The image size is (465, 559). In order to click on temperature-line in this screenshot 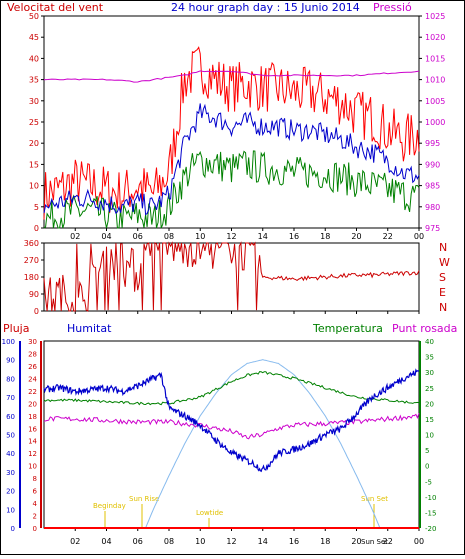, I will do `click(231, 388)`.